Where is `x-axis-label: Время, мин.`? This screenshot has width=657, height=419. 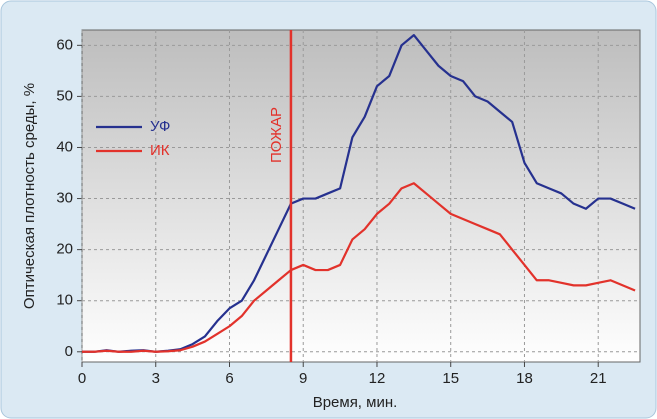 x-axis-label: Время, мин. is located at coordinates (355, 402).